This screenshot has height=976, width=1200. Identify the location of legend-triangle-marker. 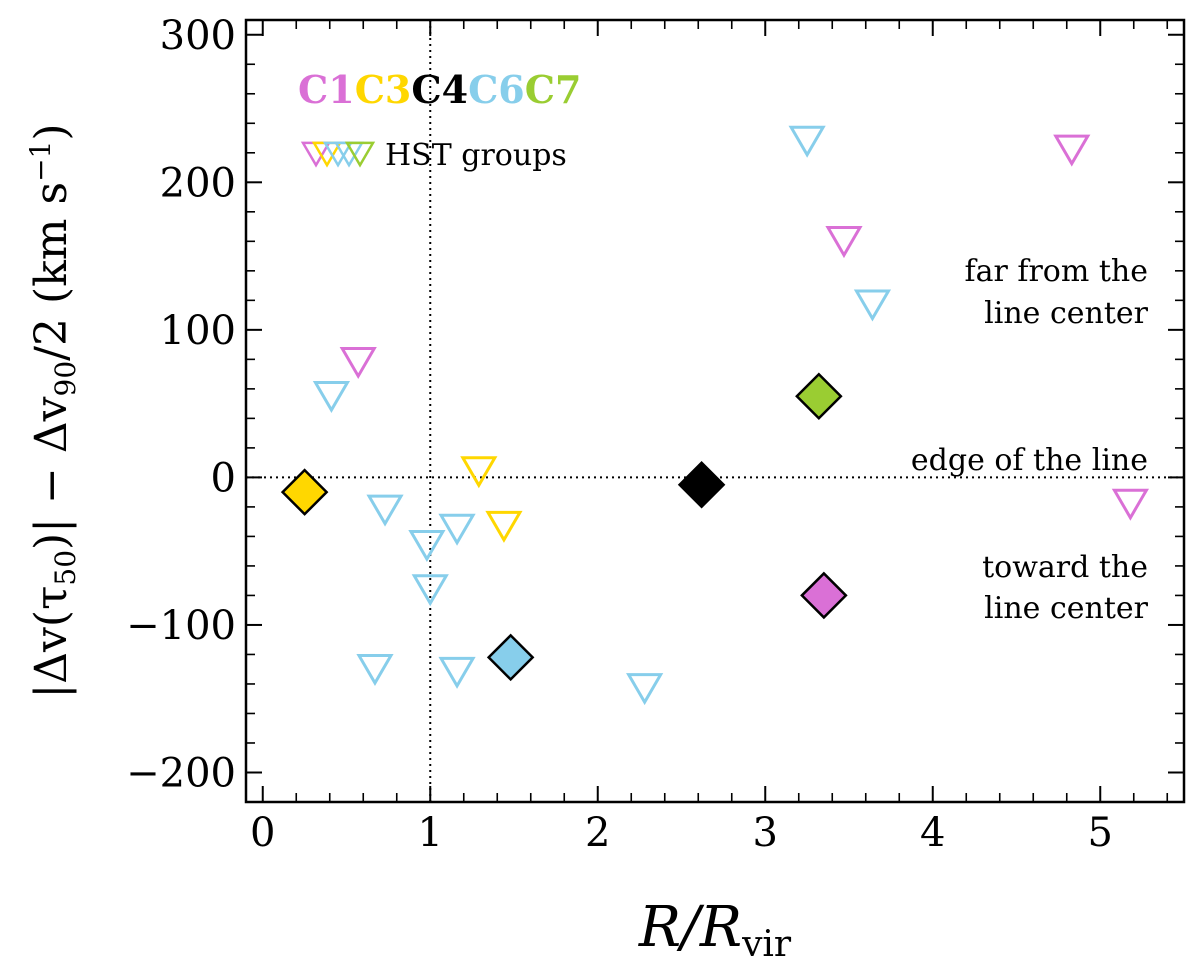
(360, 154).